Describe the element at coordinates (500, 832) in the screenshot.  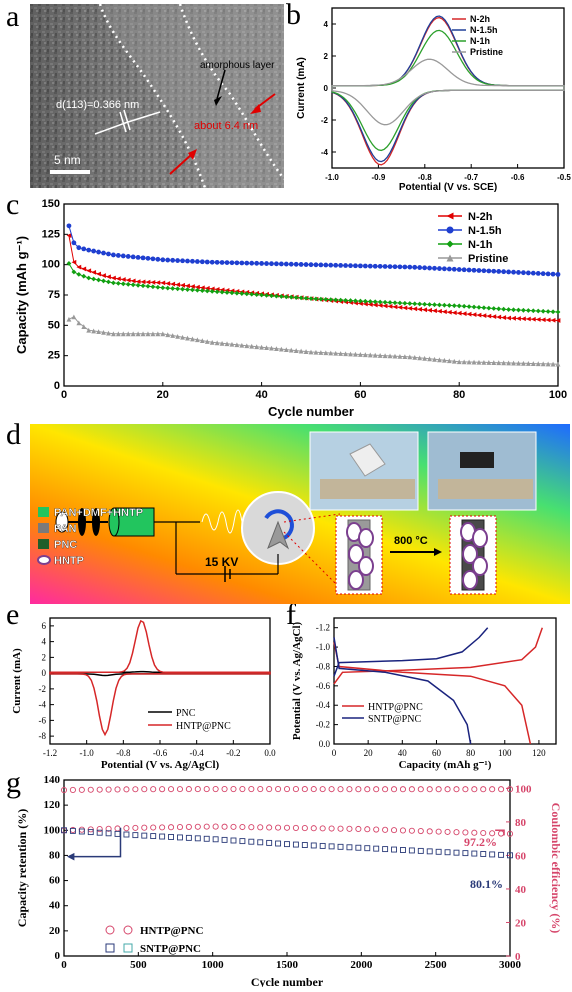
I see `arrow-to-right-axis` at that location.